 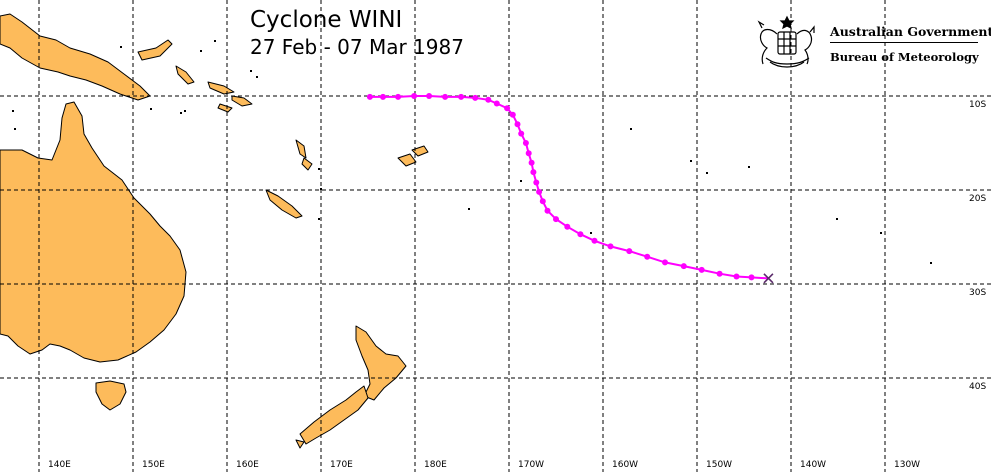 I want to click on lon-label: 140E, so click(x=59, y=465).